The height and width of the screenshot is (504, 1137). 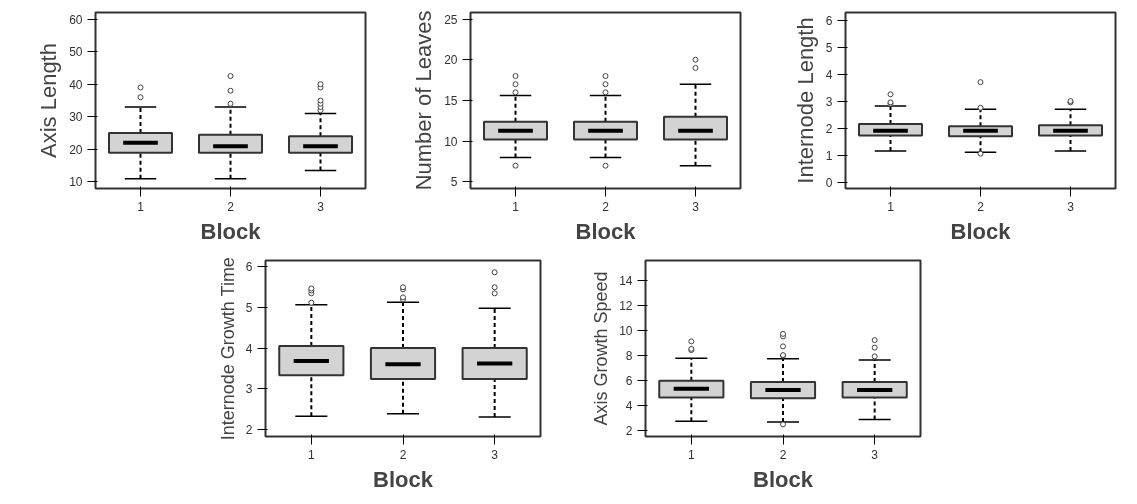 What do you see at coordinates (76, 19) in the screenshot?
I see `y-tick-label: 60` at bounding box center [76, 19].